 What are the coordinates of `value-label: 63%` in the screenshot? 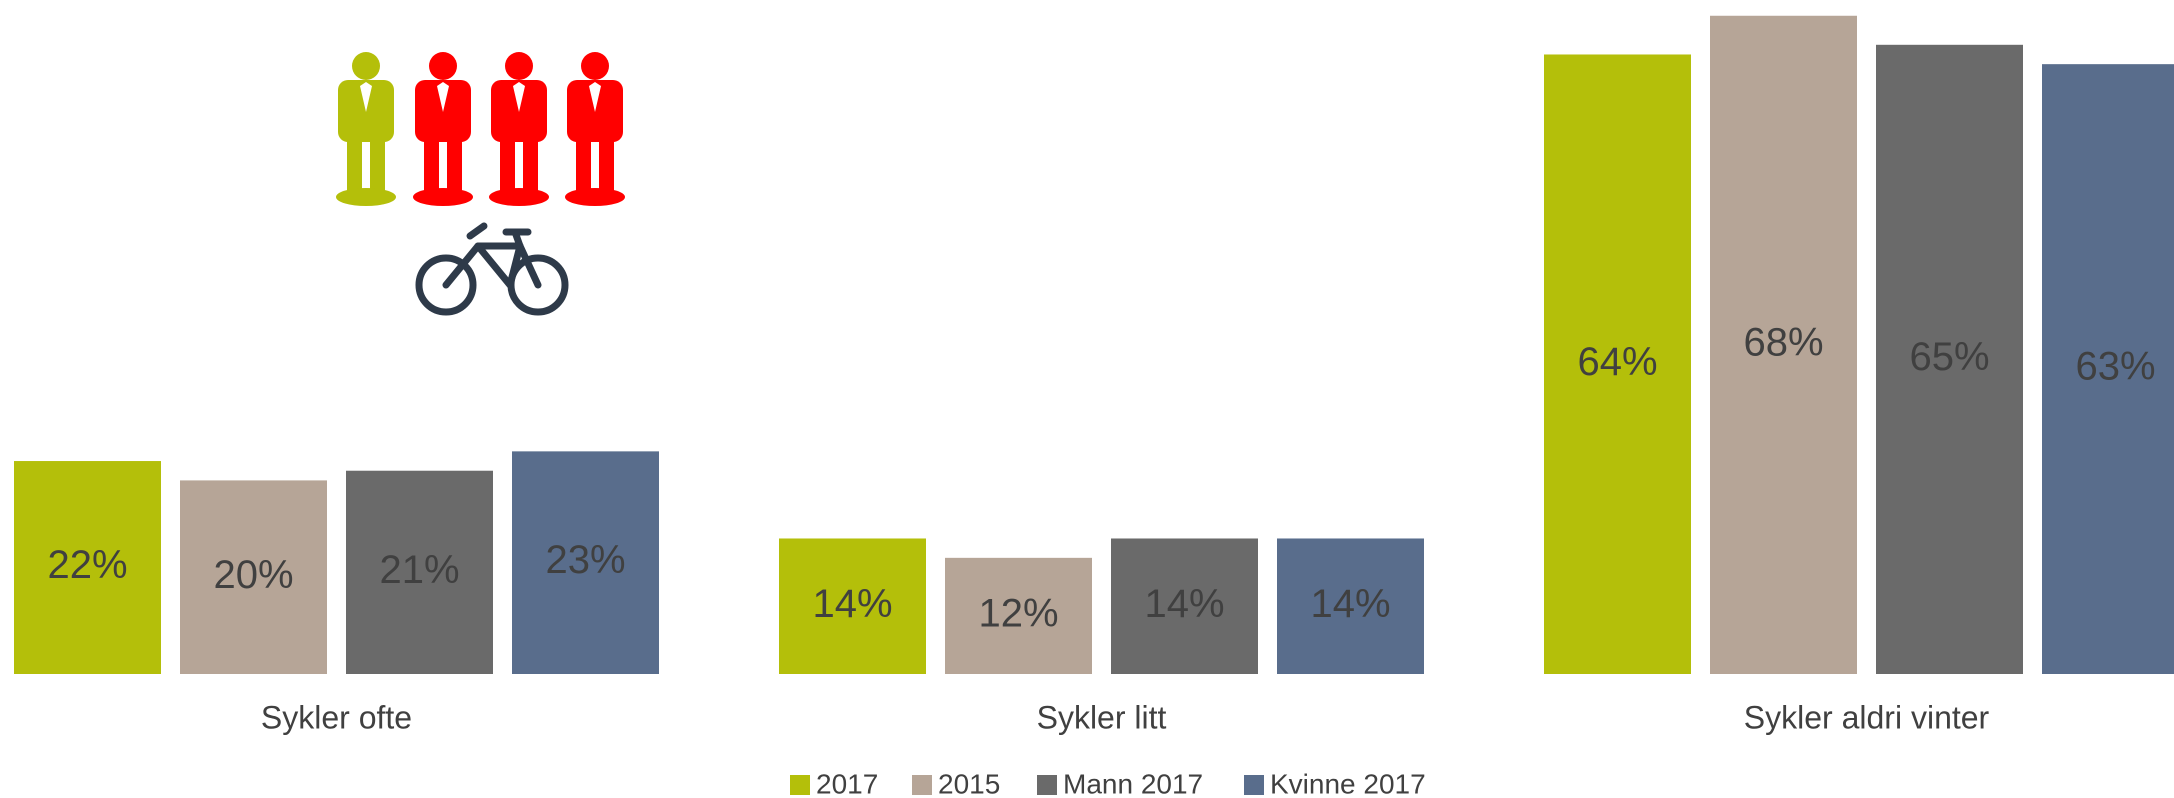 It's located at (2115, 367).